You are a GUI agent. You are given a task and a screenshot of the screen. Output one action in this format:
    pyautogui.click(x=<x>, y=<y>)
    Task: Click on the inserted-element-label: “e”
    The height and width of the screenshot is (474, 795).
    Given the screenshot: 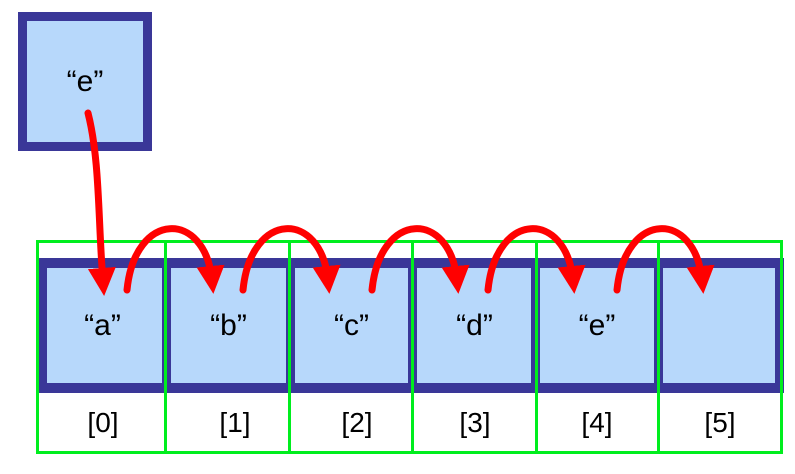 What is the action you would take?
    pyautogui.click(x=85, y=81)
    